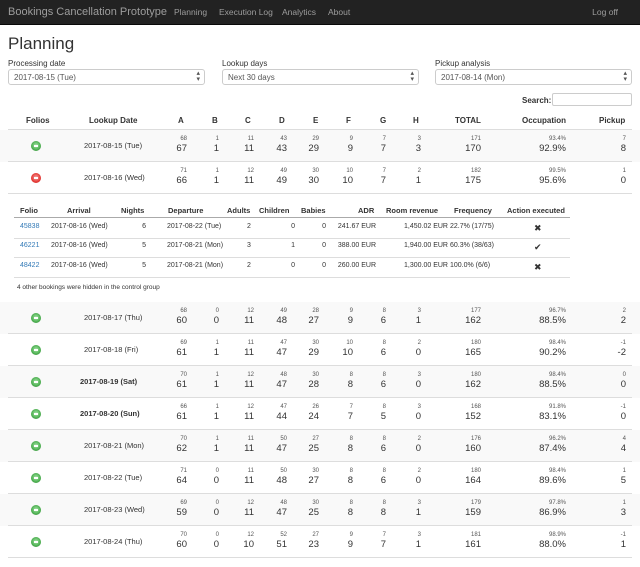  I want to click on cell-previous-value: 8, so click(384, 407).